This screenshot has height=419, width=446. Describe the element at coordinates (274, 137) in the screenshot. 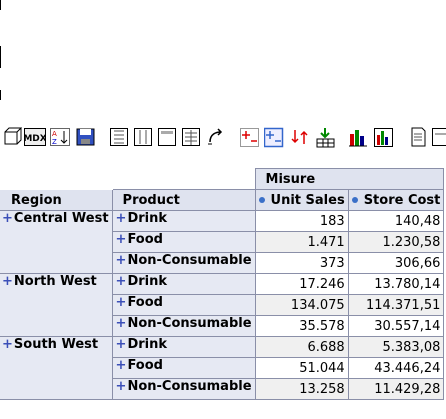

I see `collapse-icon` at that location.